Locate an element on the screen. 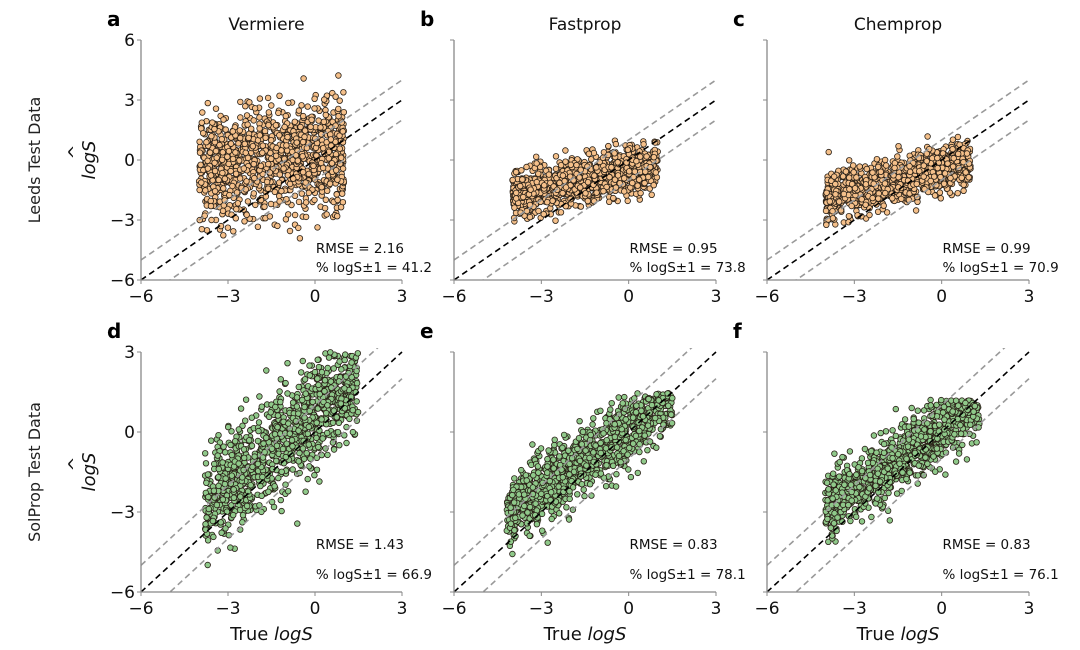 The height and width of the screenshot is (650, 1080). x-tick-label: 0 is located at coordinates (315, 609).